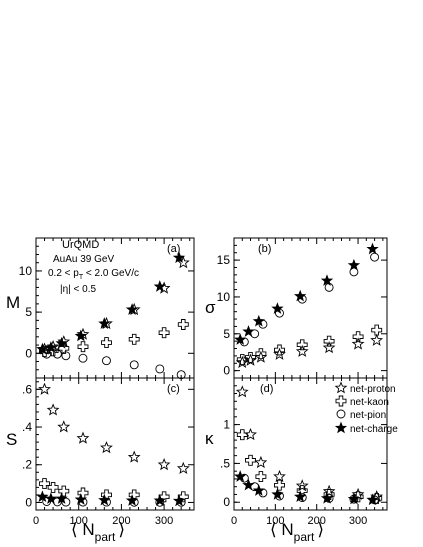 Image resolution: width=423 pixels, height=547 pixels. Describe the element at coordinates (264, 249) in the screenshot. I see `panel-tag-b: (b)` at that location.